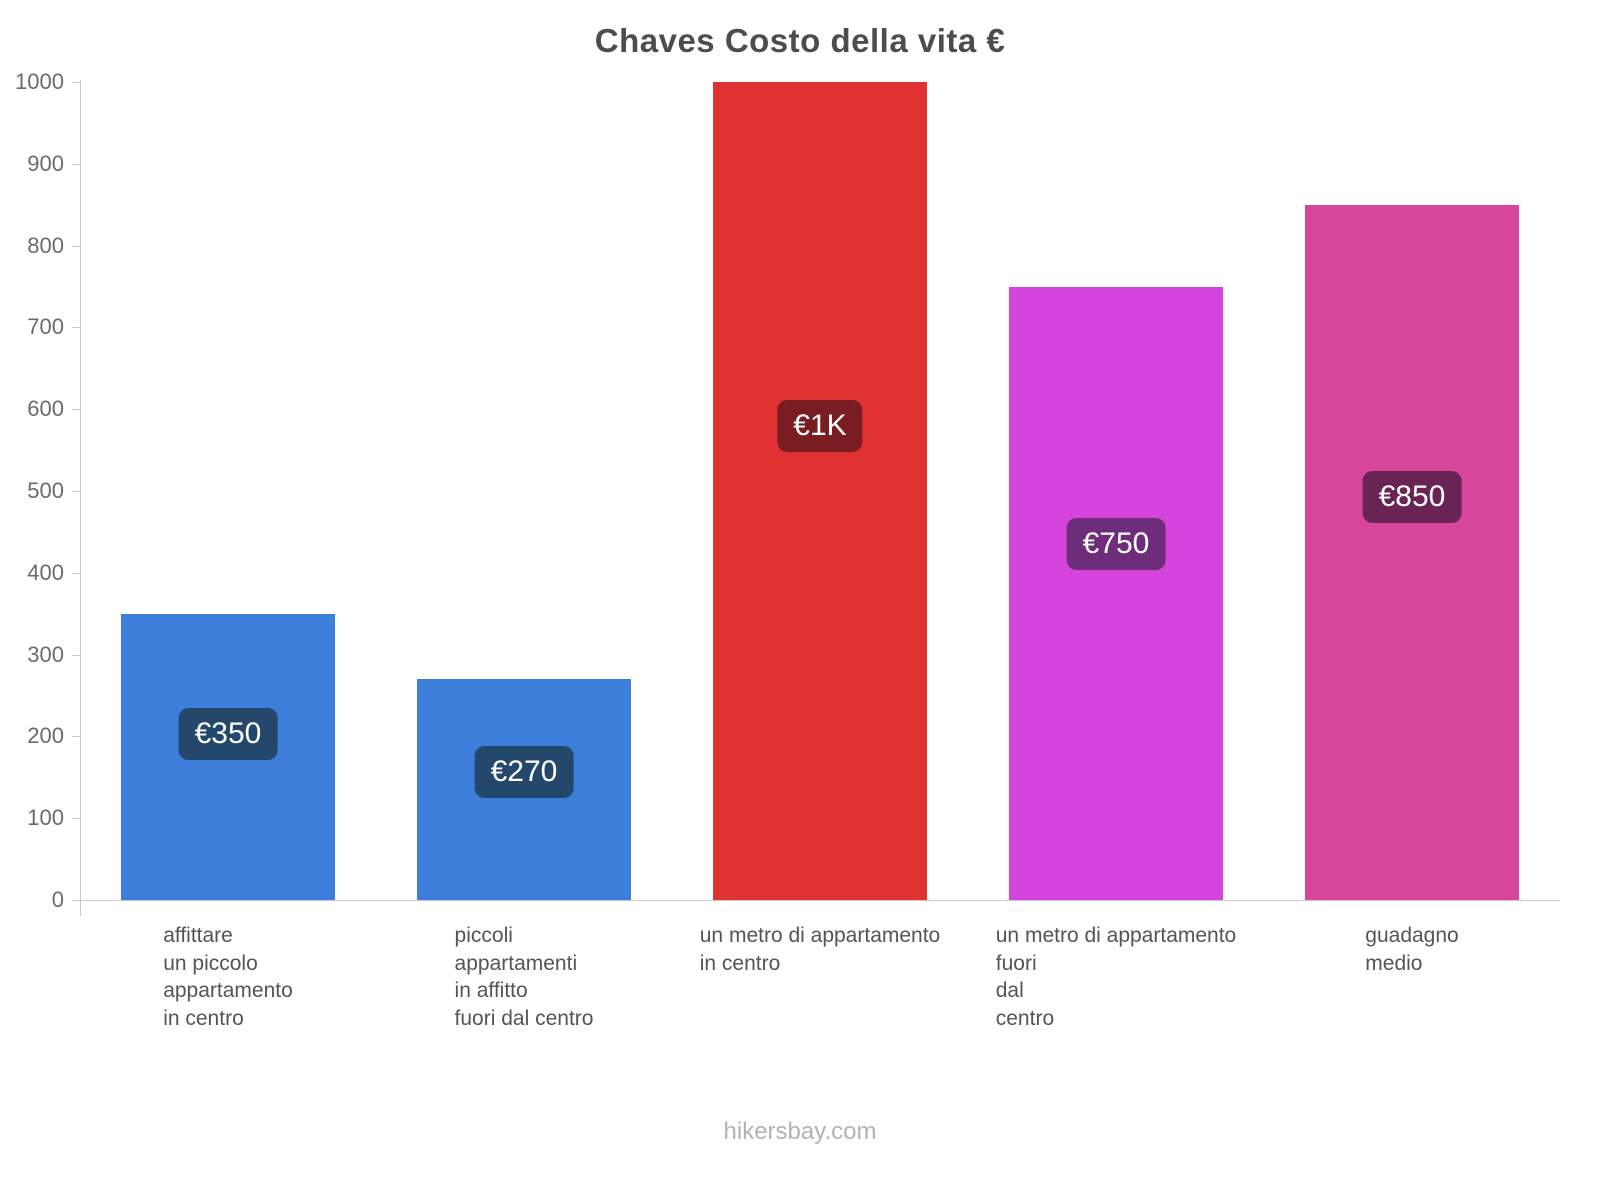 The image size is (1600, 1200). I want to click on y-axis-line, so click(80, 498).